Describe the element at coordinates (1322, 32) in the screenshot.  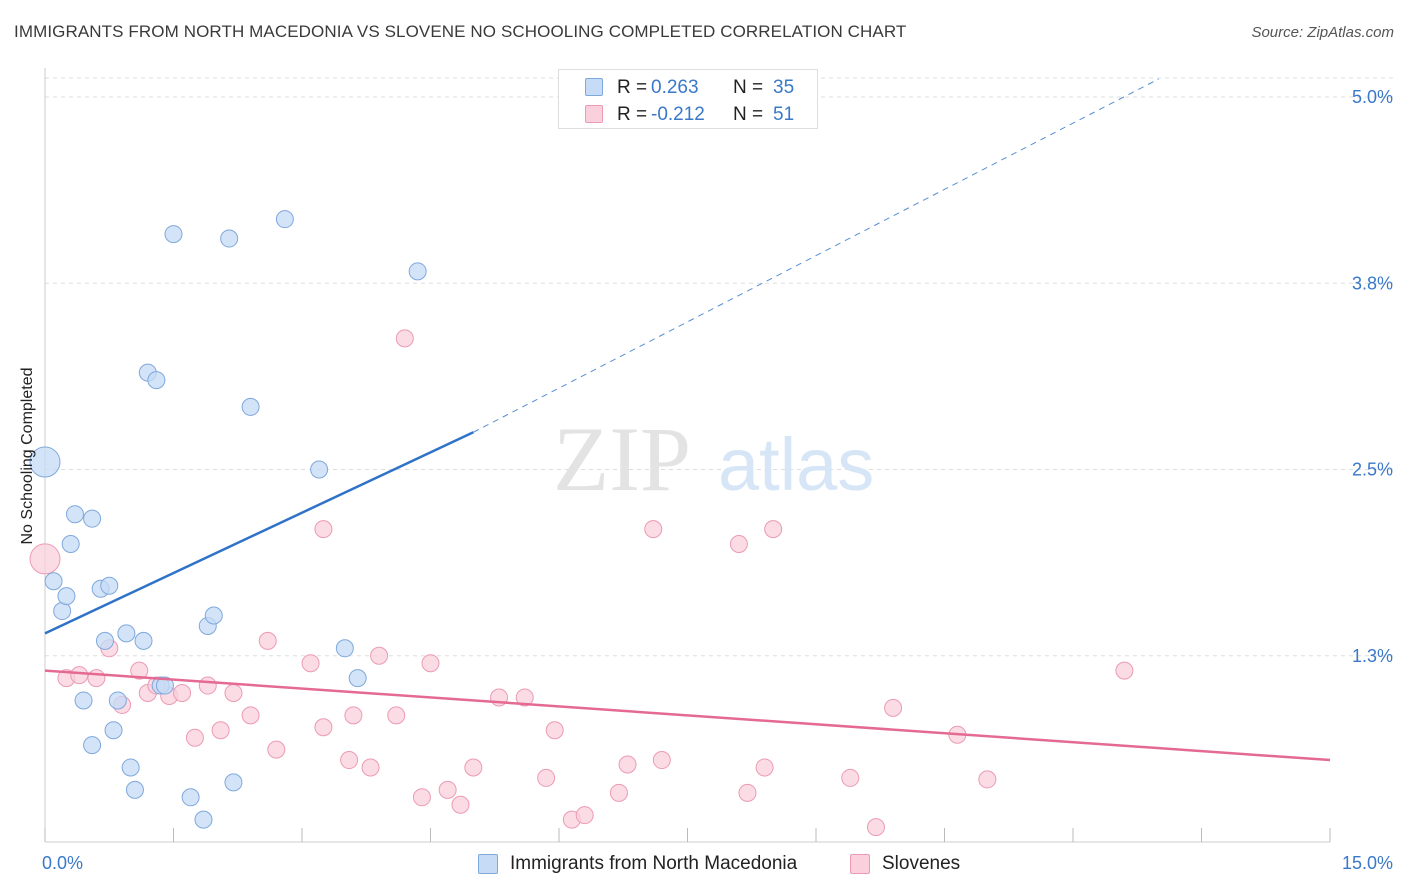
I see `source-label: Source: ZipAtlas.com` at that location.